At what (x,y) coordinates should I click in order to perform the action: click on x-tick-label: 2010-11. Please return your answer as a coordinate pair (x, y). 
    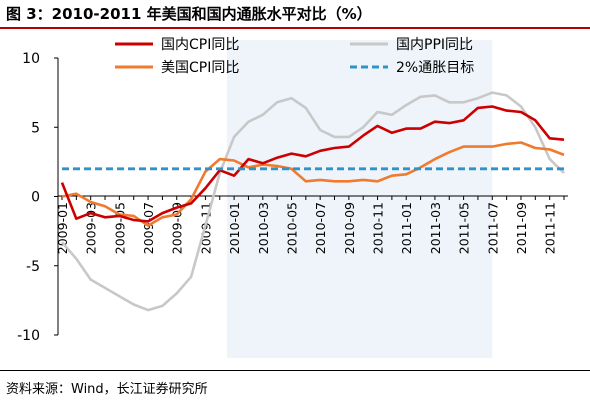
    Looking at the image, I should click on (378, 228).